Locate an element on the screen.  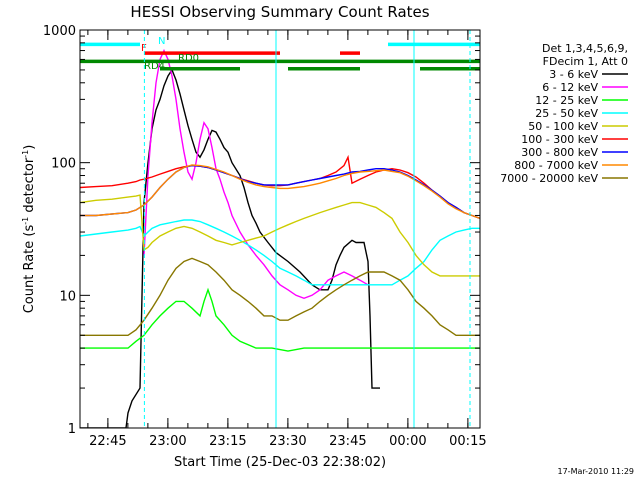
y-axis-label-sup1: -1 is located at coordinates (25, 221).